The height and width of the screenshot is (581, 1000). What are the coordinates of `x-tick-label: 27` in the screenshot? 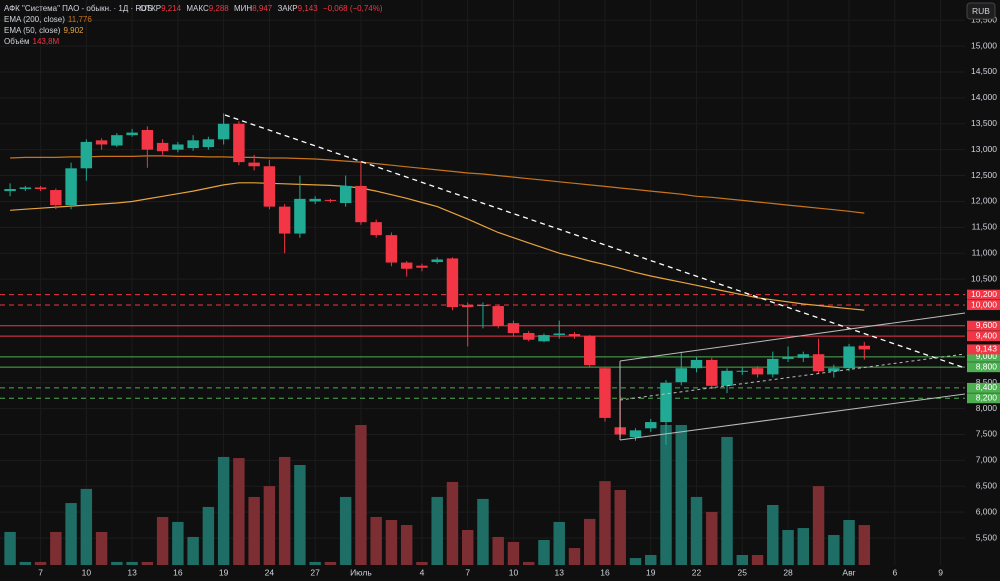 It's located at (315, 572).